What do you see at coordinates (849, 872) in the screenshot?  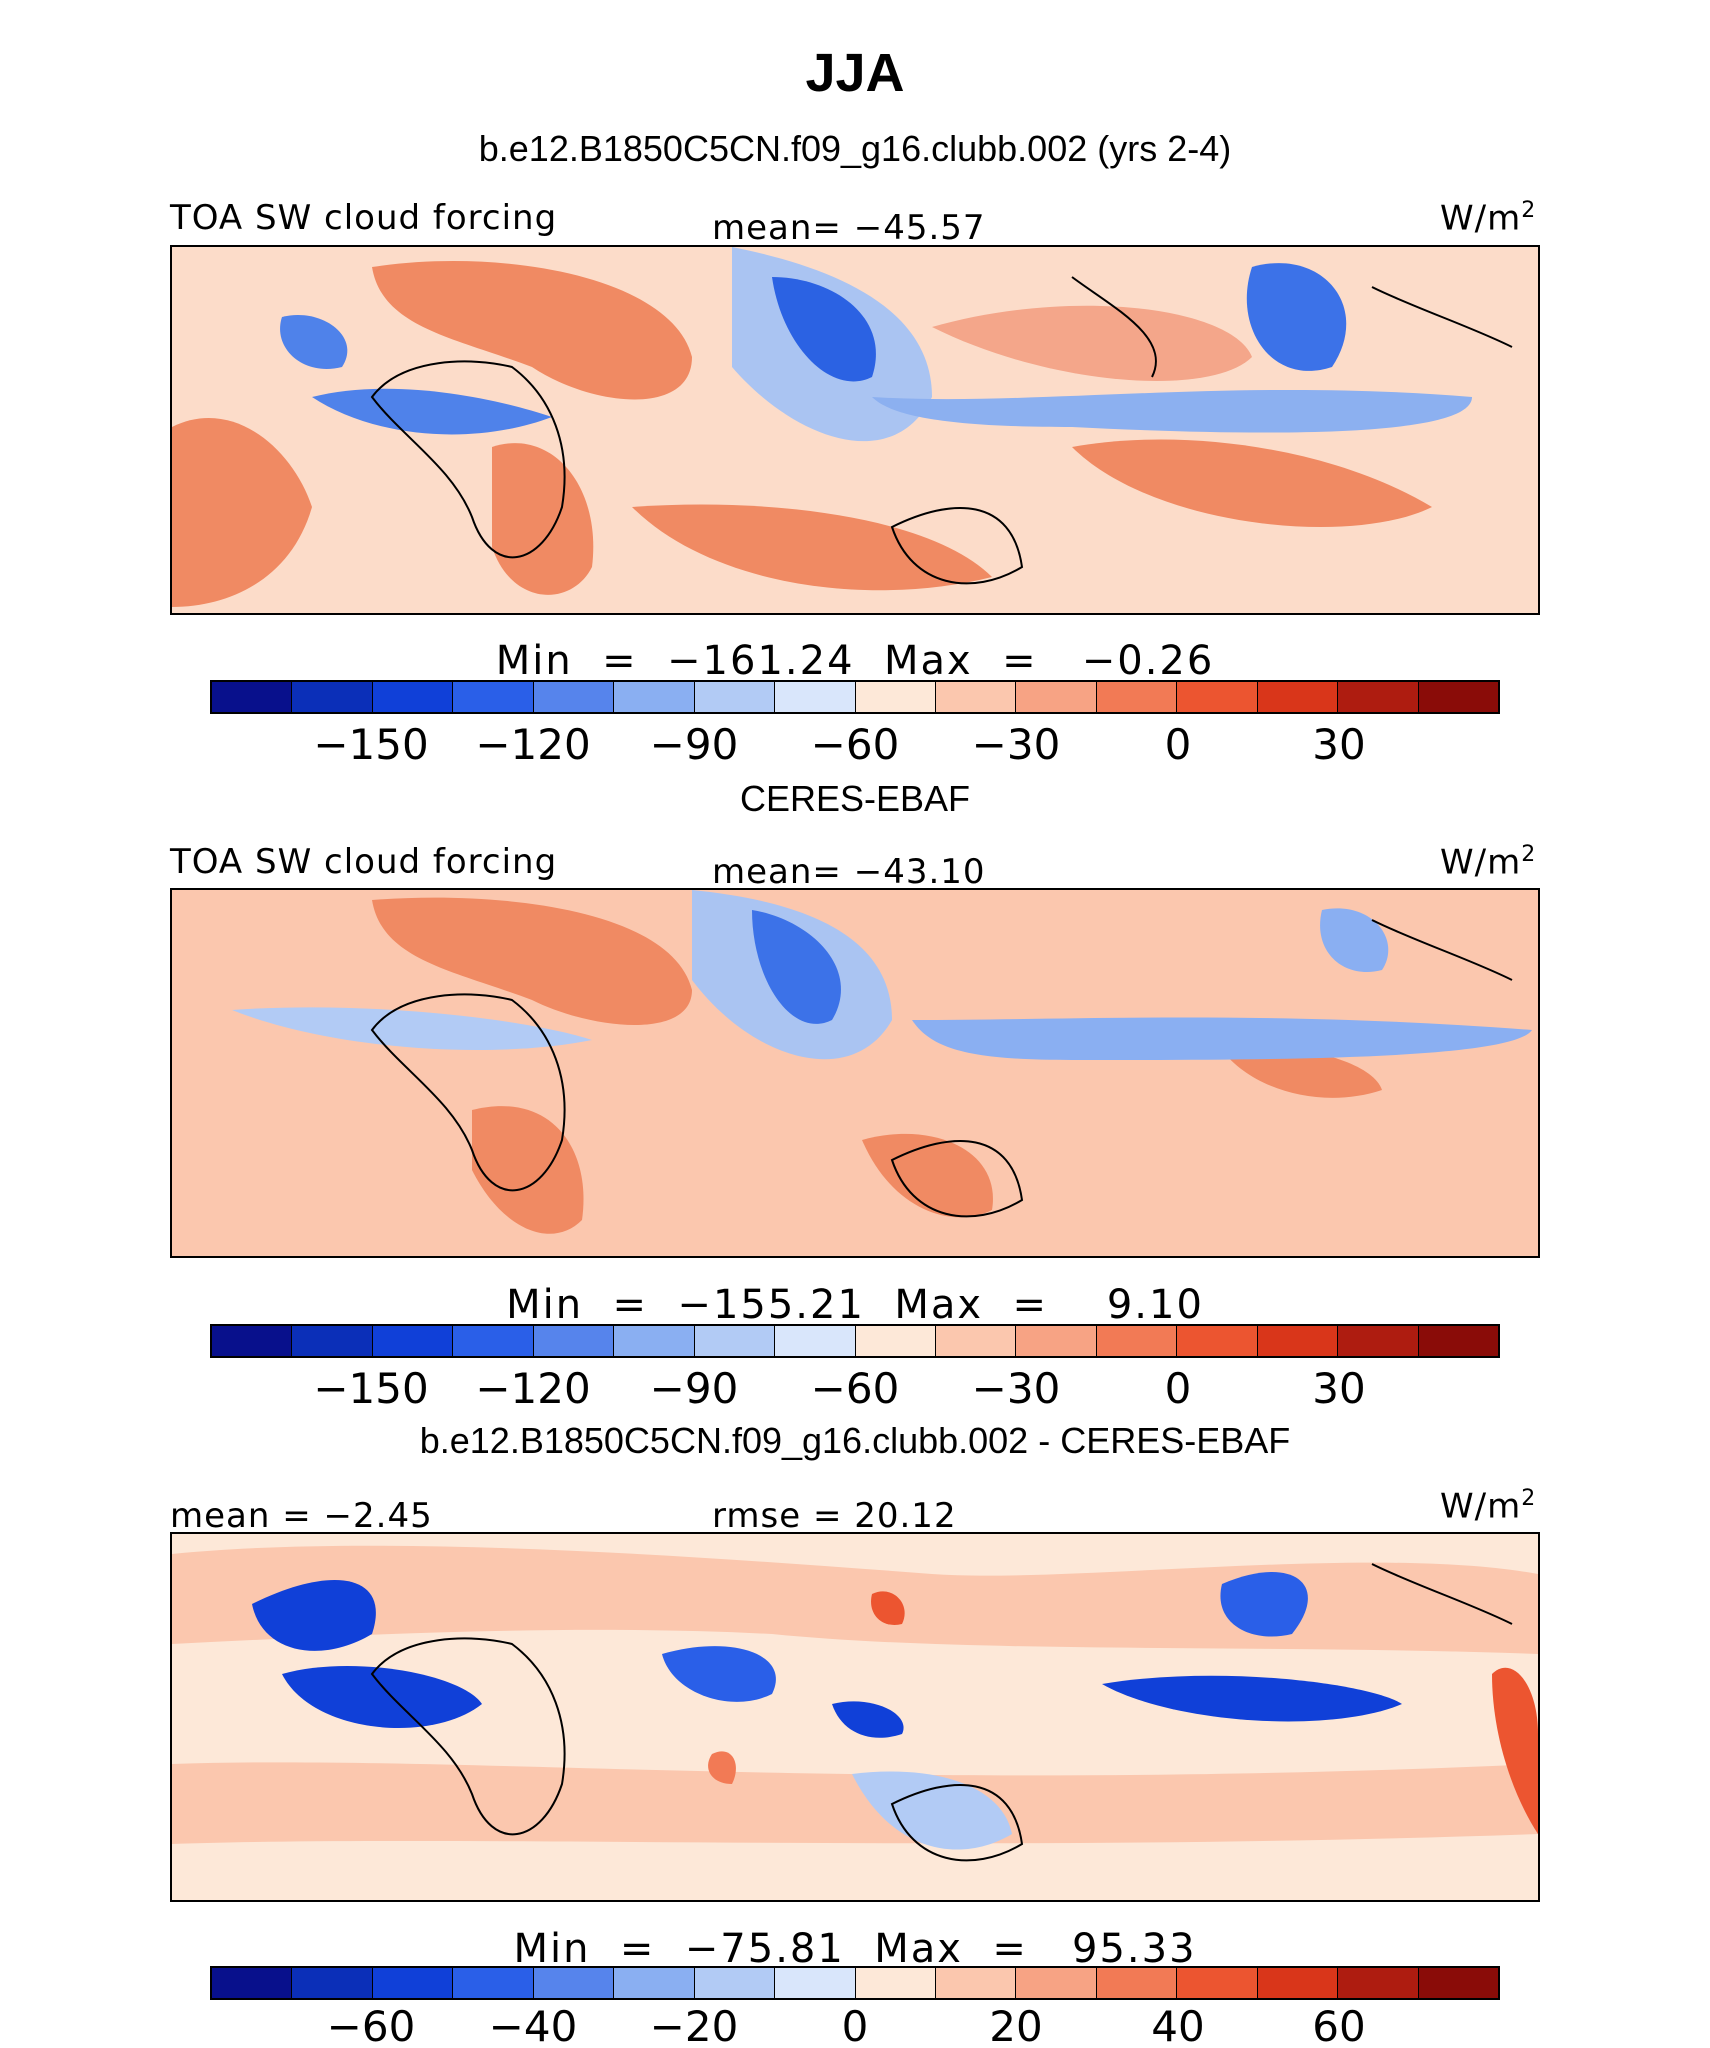 I see `panel-2-mean: mean= −43.10` at bounding box center [849, 872].